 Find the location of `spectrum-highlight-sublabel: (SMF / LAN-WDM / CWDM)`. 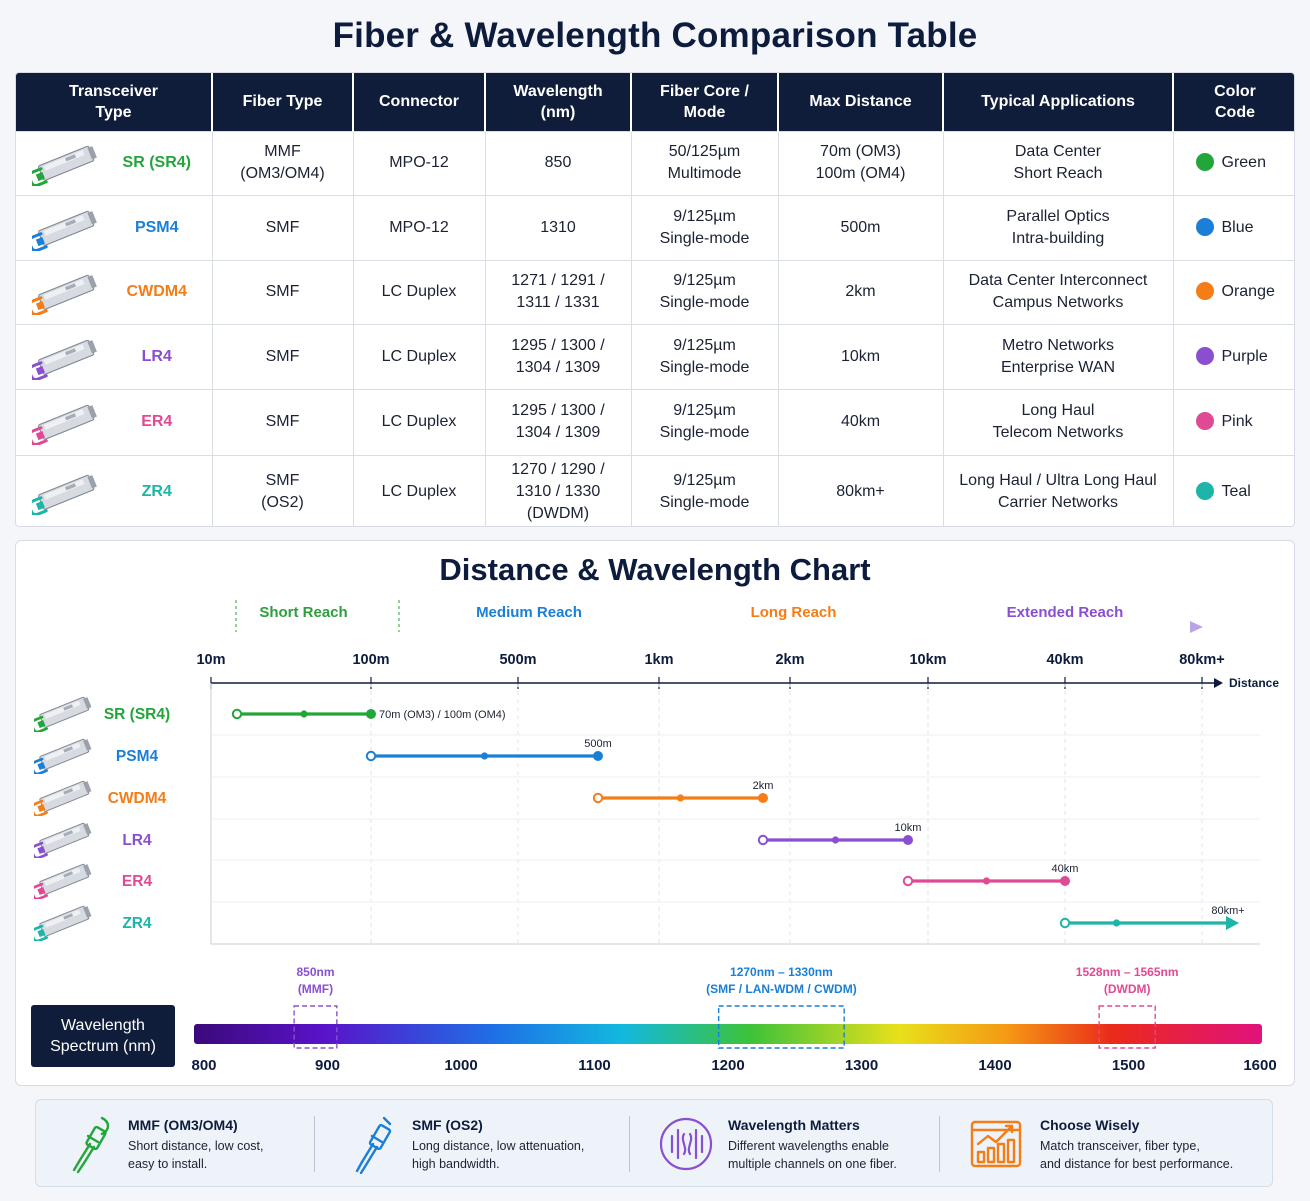

spectrum-highlight-sublabel: (SMF / LAN-WDM / CWDM) is located at coordinates (781, 989).